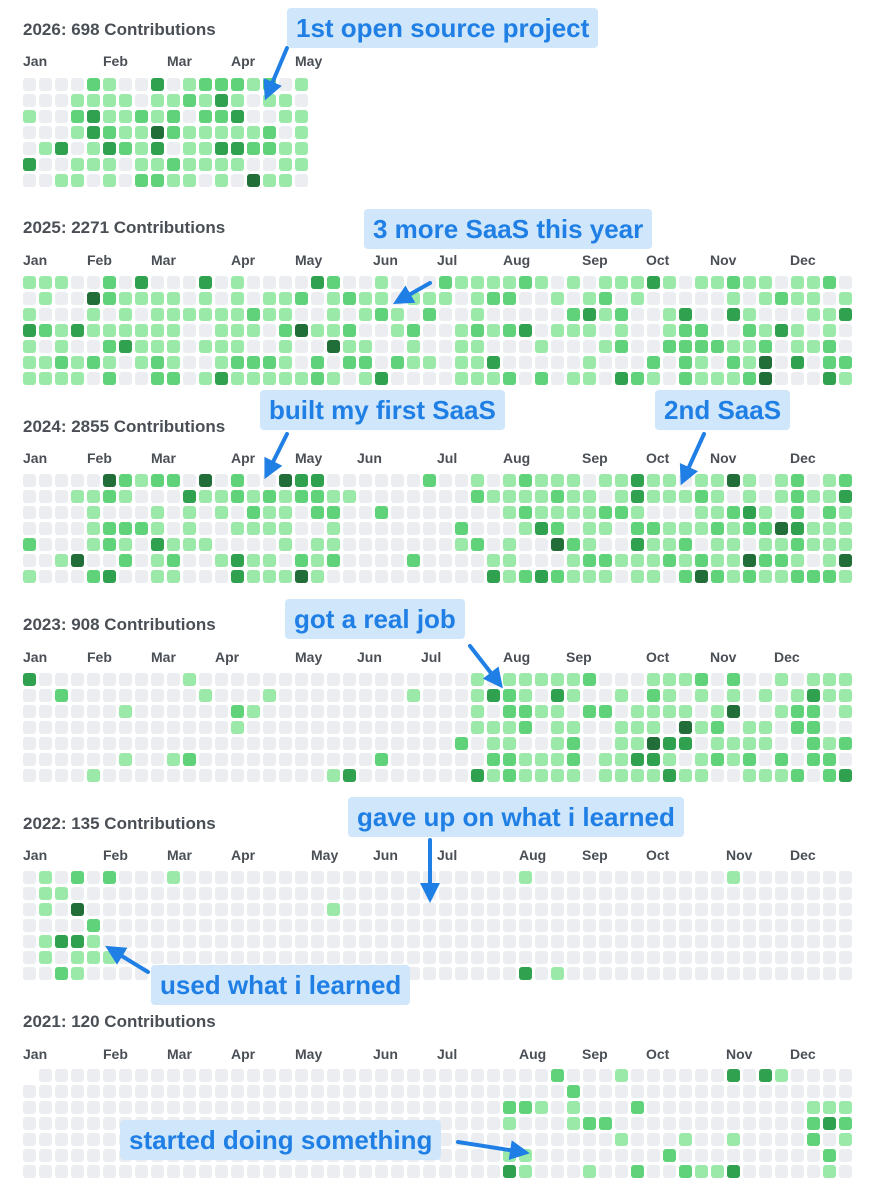 This screenshot has width=889, height=1199. I want to click on callout-started: started doing something, so click(281, 1140).